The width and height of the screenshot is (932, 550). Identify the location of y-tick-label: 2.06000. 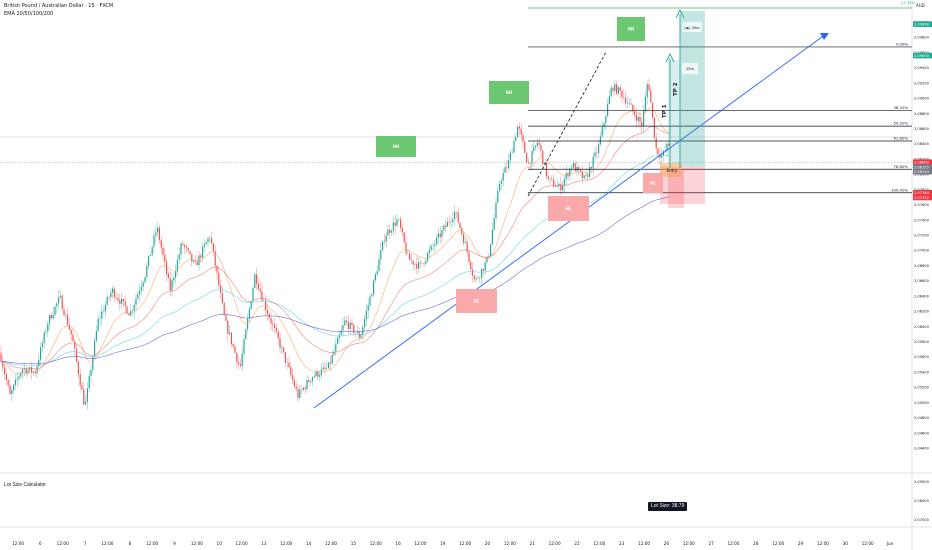
(922, 327).